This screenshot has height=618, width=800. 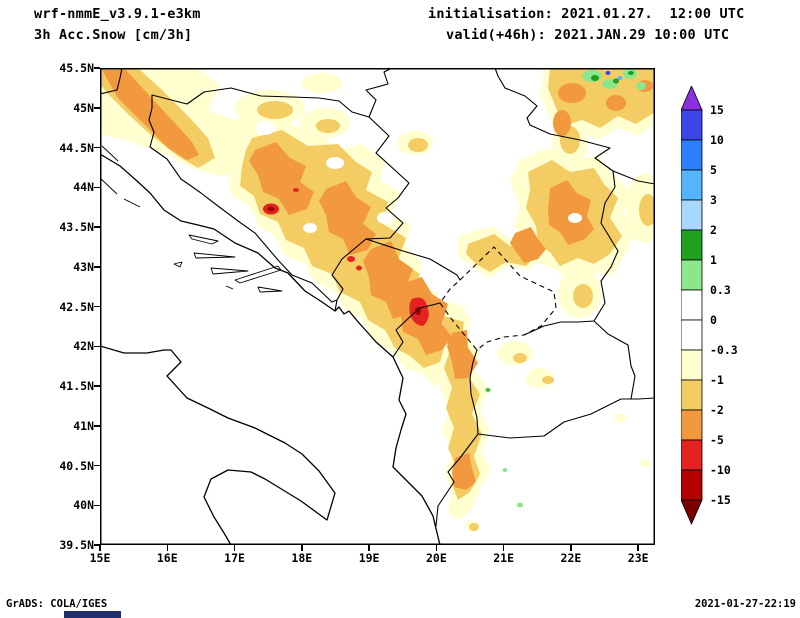 I want to click on colorbar-label: 10, so click(x=717, y=140).